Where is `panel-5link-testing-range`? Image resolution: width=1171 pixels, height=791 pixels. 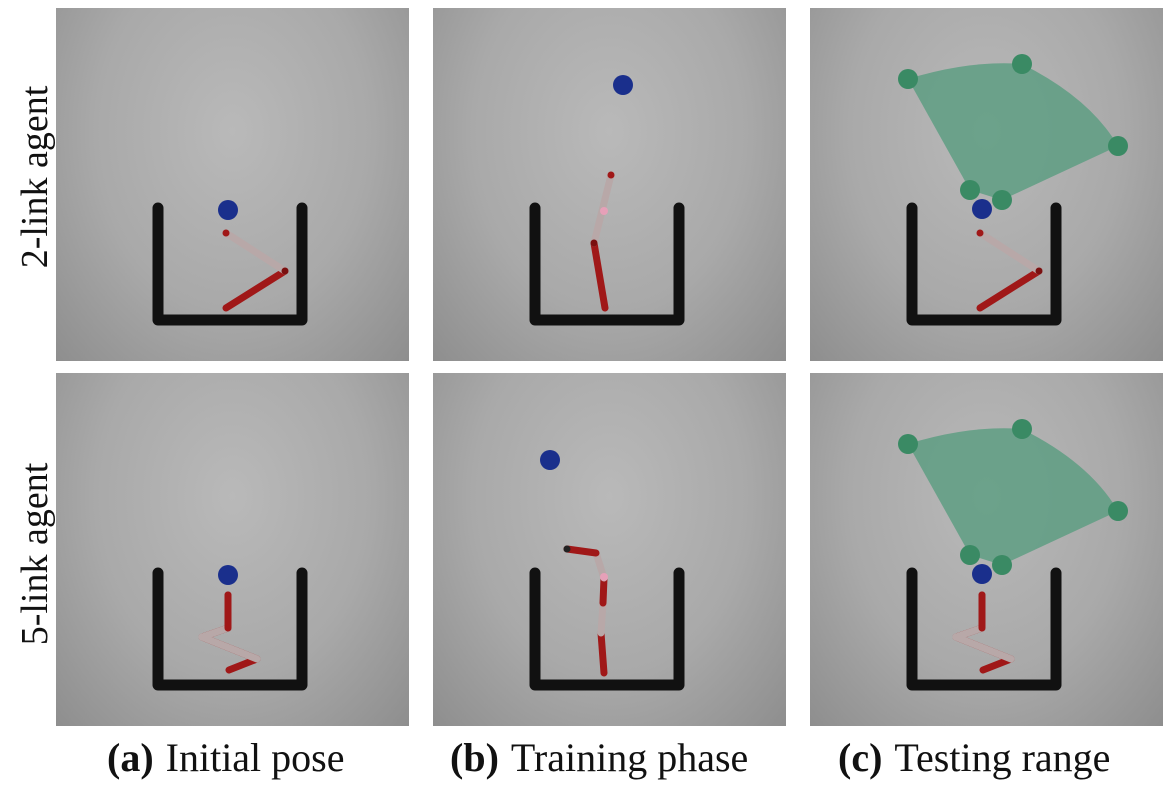 panel-5link-testing-range is located at coordinates (986, 549).